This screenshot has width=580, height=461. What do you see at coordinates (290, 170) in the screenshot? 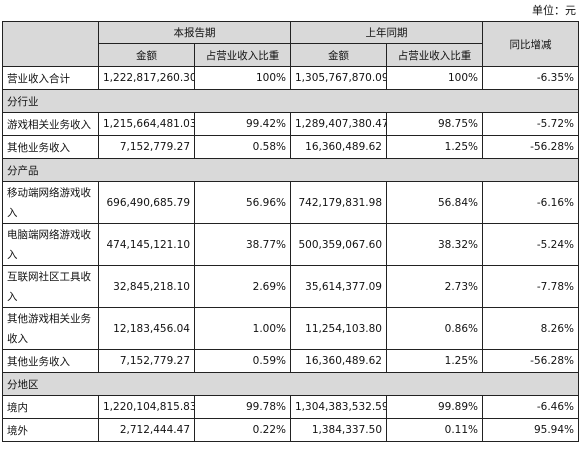
I see `section-header-product: 分产品` at bounding box center [290, 170].